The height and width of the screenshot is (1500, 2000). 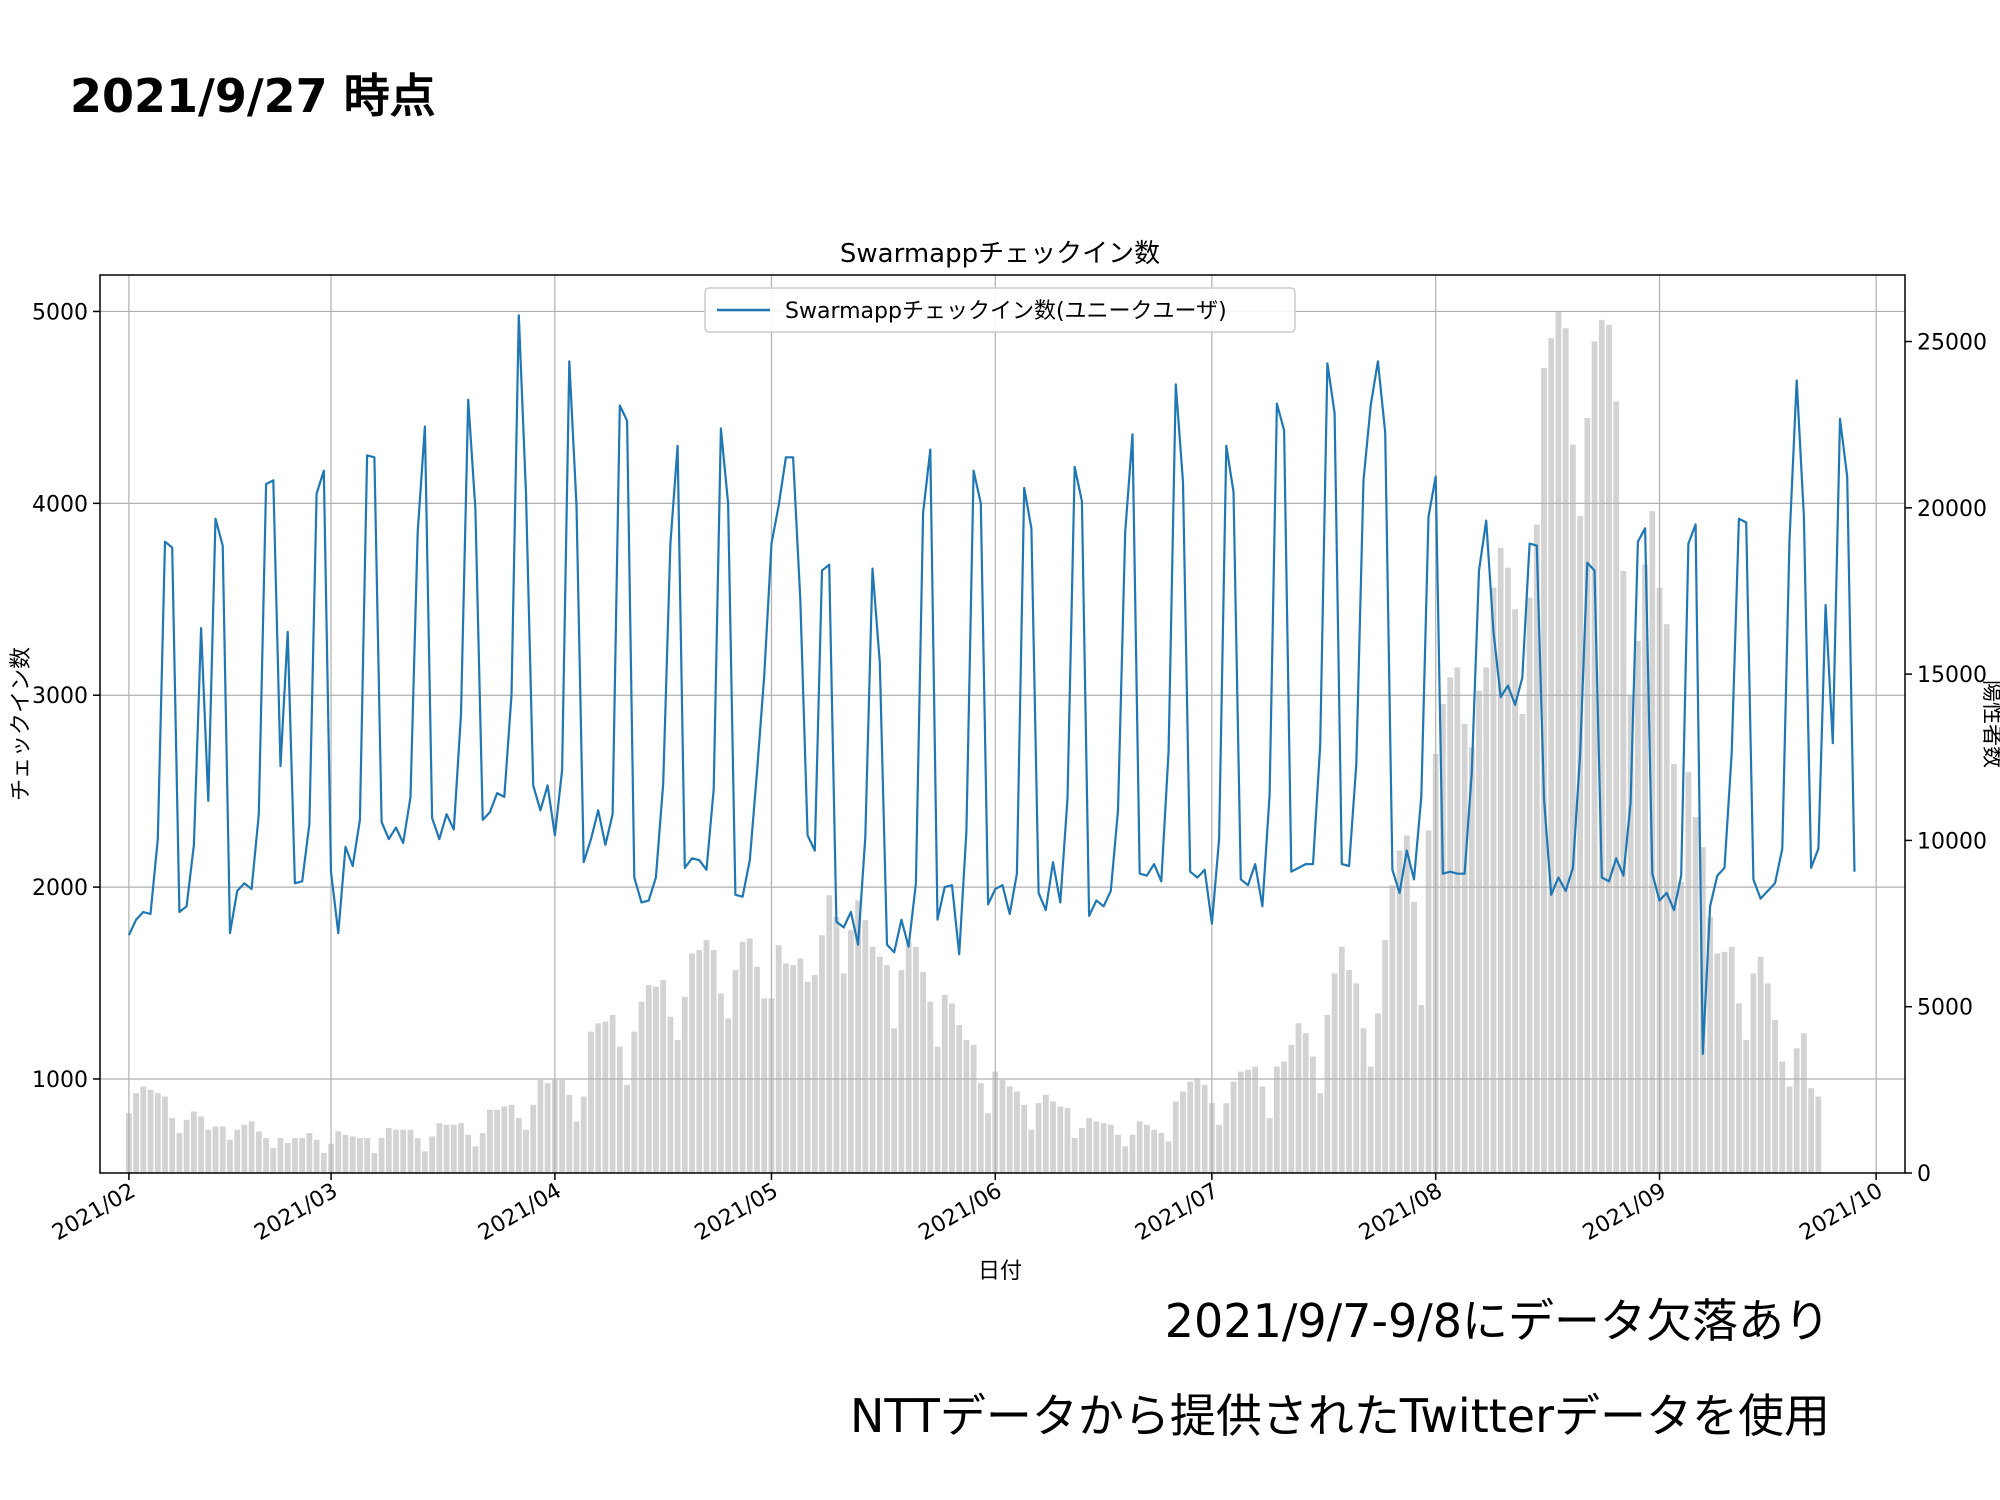 I want to click on x-tick-label: 2021/04, so click(x=520, y=1212).